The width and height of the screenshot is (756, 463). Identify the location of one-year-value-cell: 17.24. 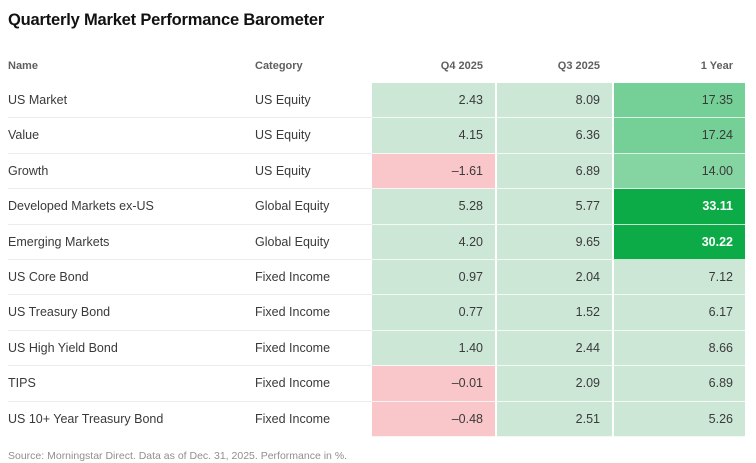
(678, 136).